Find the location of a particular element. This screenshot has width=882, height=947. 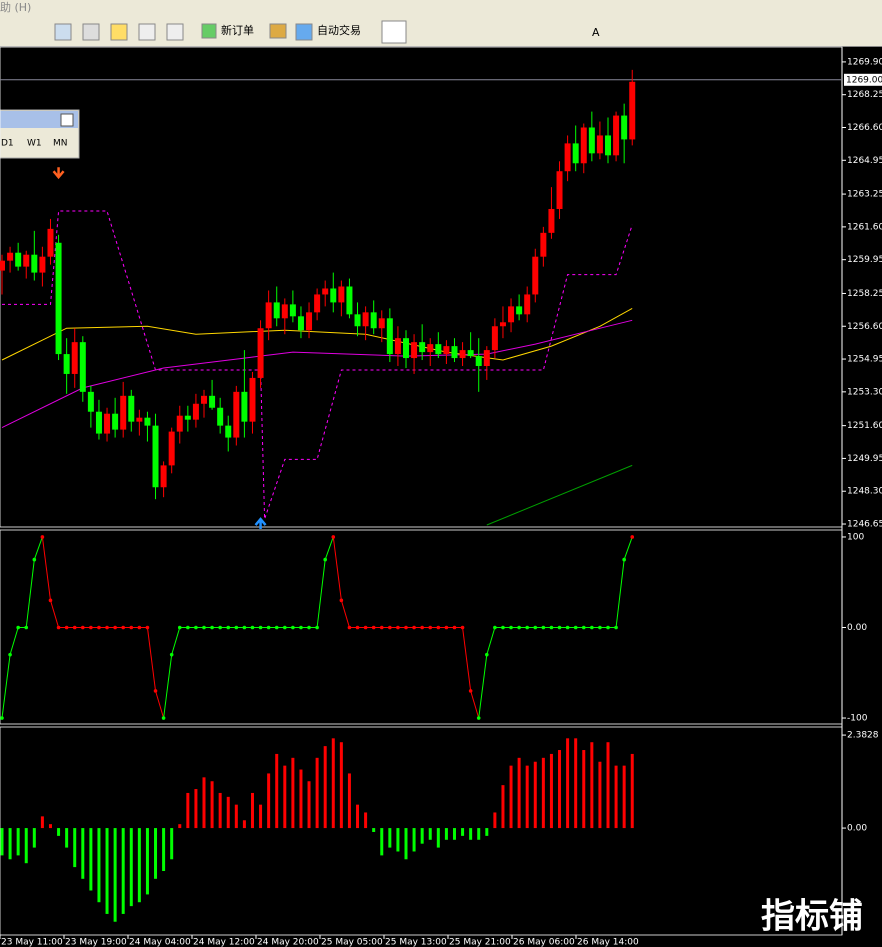

text-tool: A is located at coordinates (596, 32).